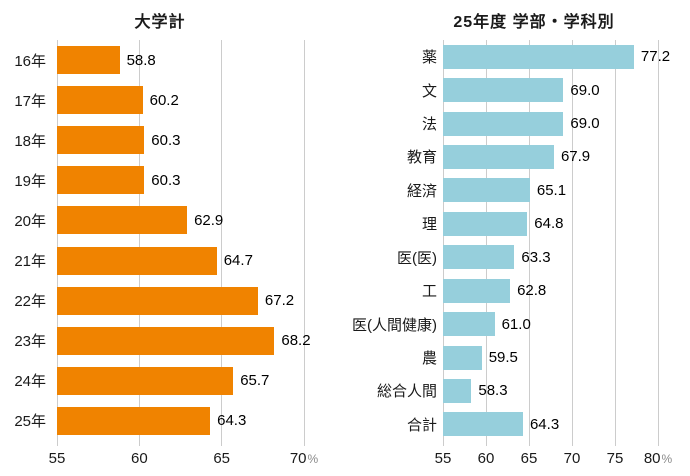 The height and width of the screenshot is (476, 690). Describe the element at coordinates (554, 458) in the screenshot. I see `axis: 55 60 65 70 75 80%` at that location.